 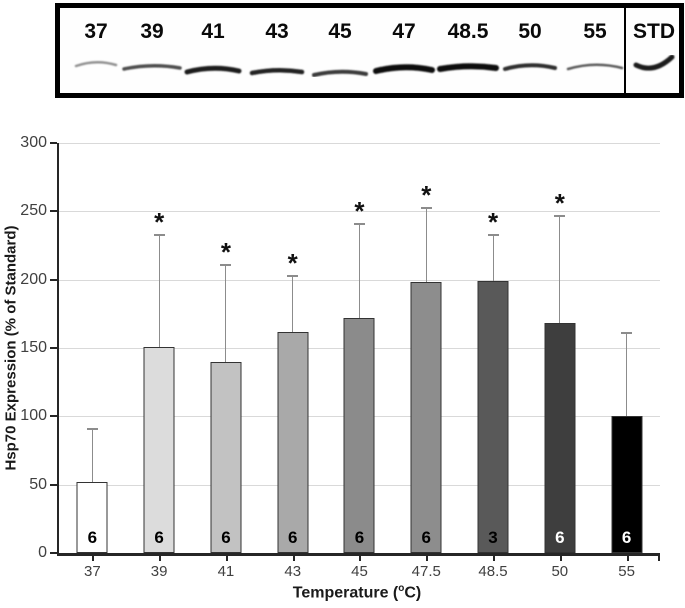 What do you see at coordinates (595, 31) in the screenshot?
I see `blot-lane-label: 55` at bounding box center [595, 31].